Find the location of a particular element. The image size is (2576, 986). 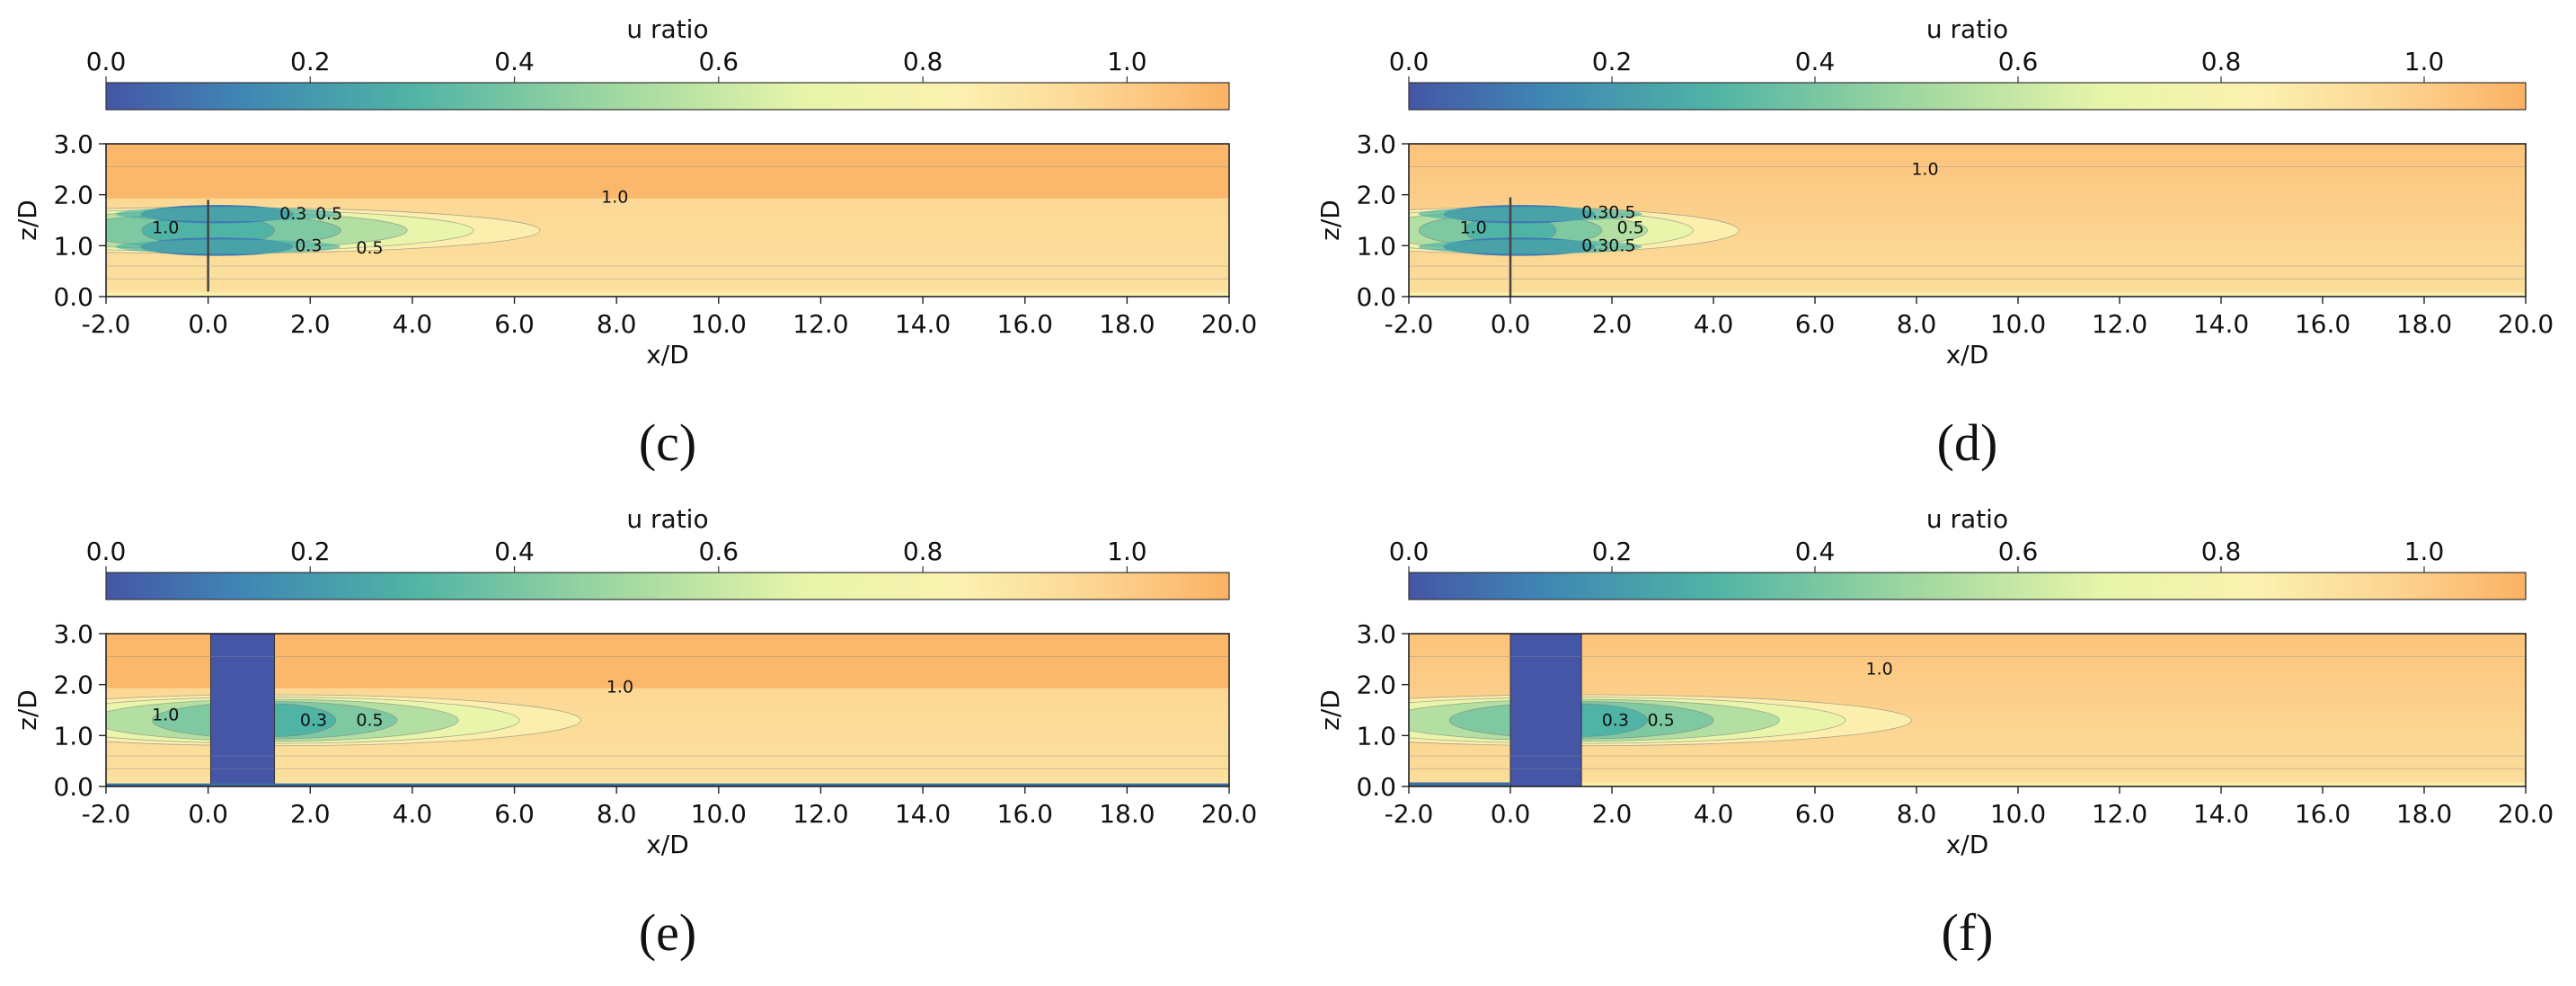

ground-layer is located at coordinates (667, 785).